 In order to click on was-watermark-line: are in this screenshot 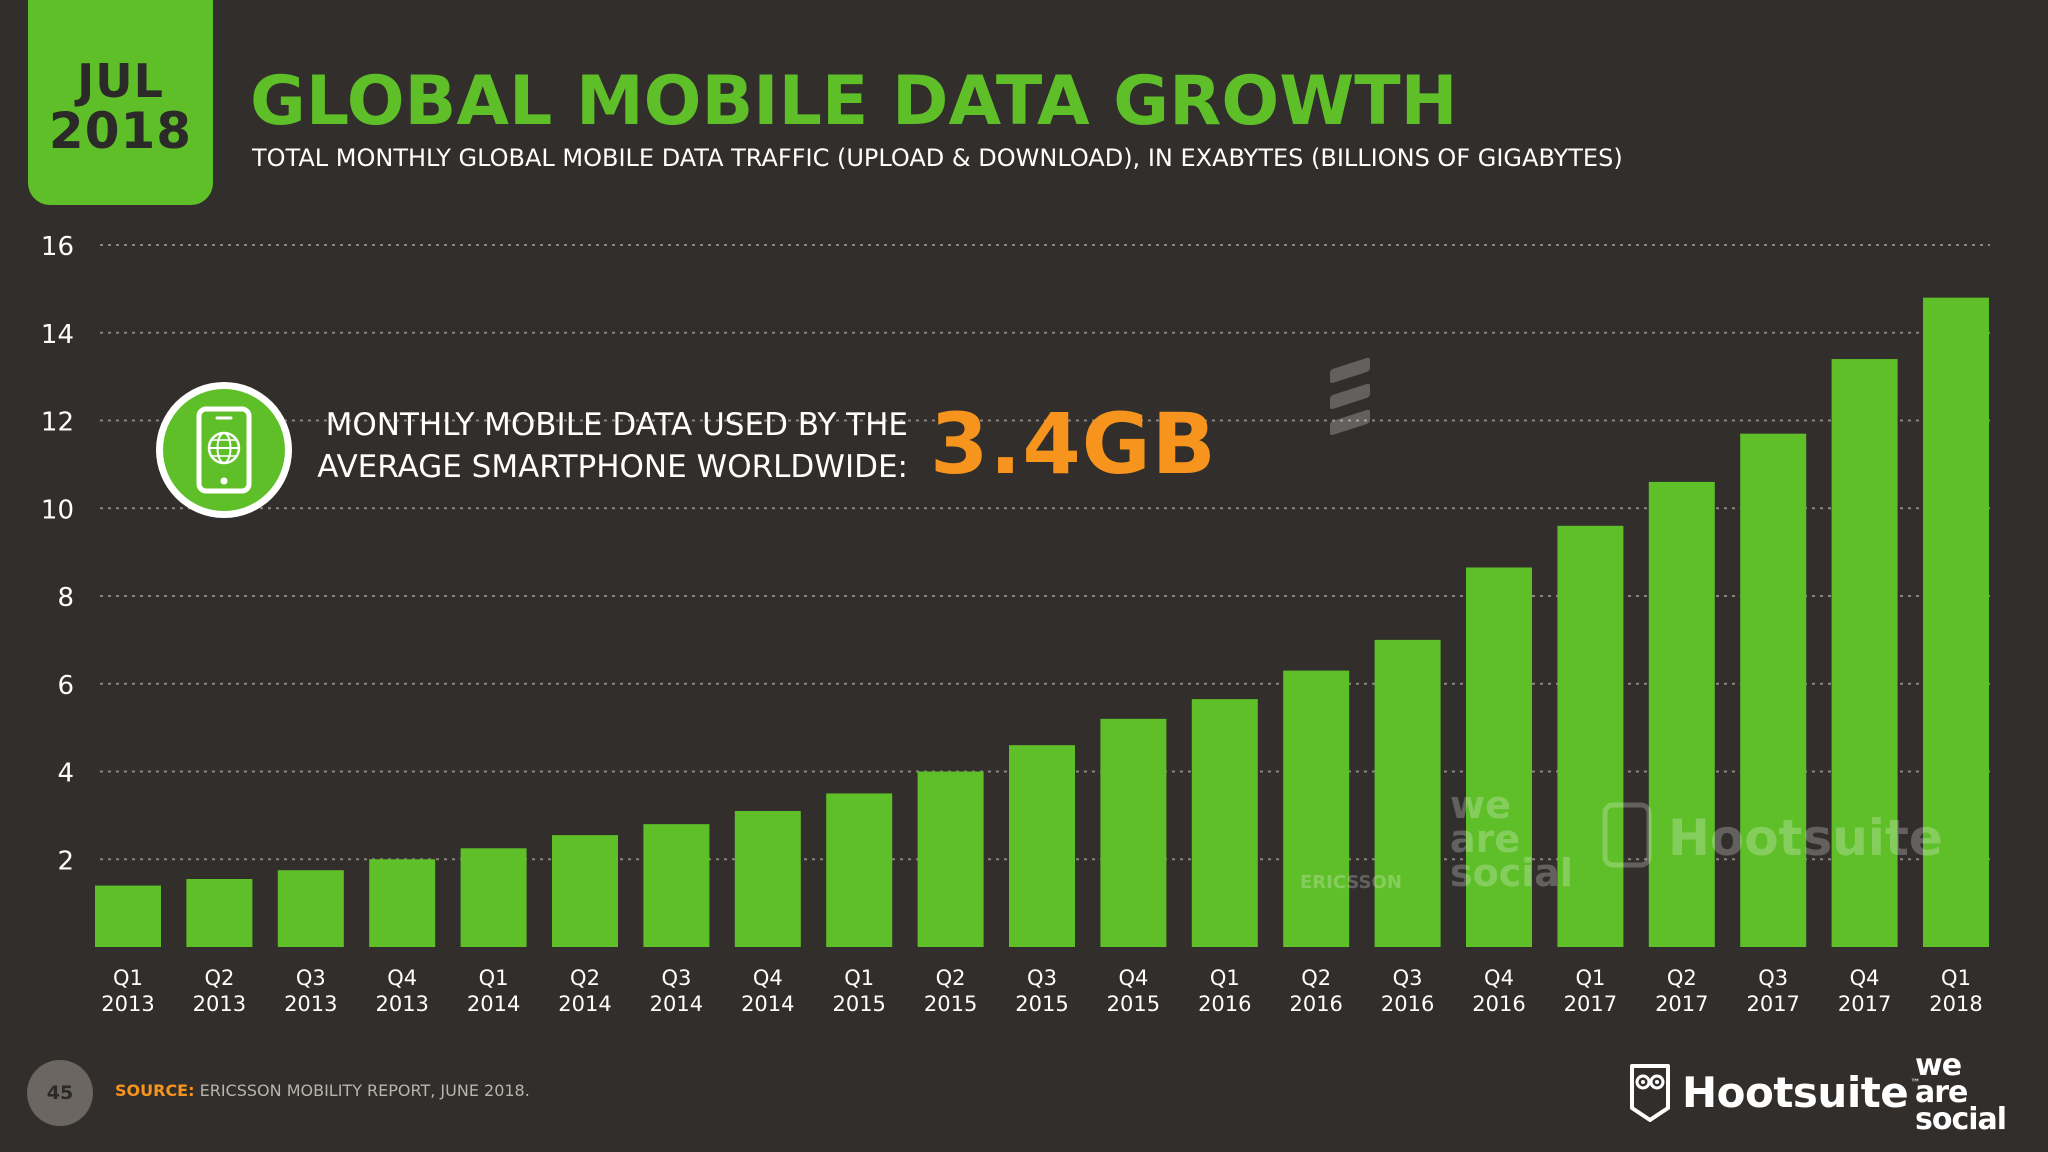, I will do `click(1485, 839)`.